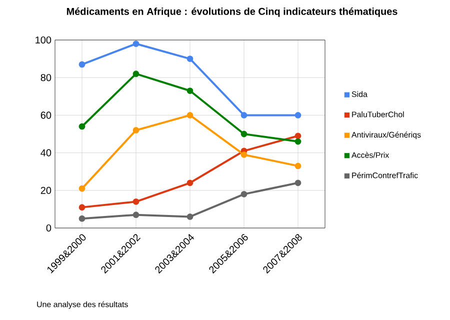 This screenshot has height=320, width=450. Describe the element at coordinates (232, 12) in the screenshot. I see `chart-title: Médicaments en Afrique : évolutions de Cinq indicateurs thématiques` at that location.